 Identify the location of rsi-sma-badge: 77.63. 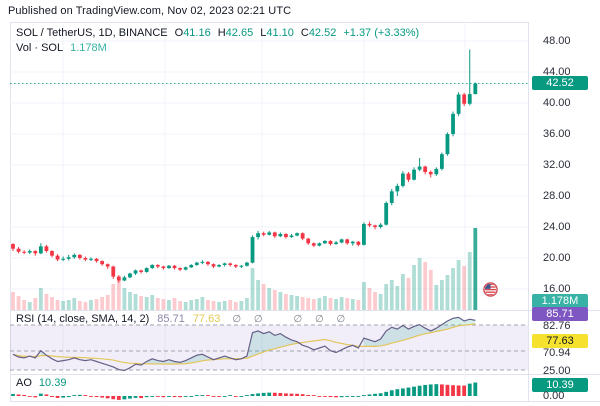
(560, 341).